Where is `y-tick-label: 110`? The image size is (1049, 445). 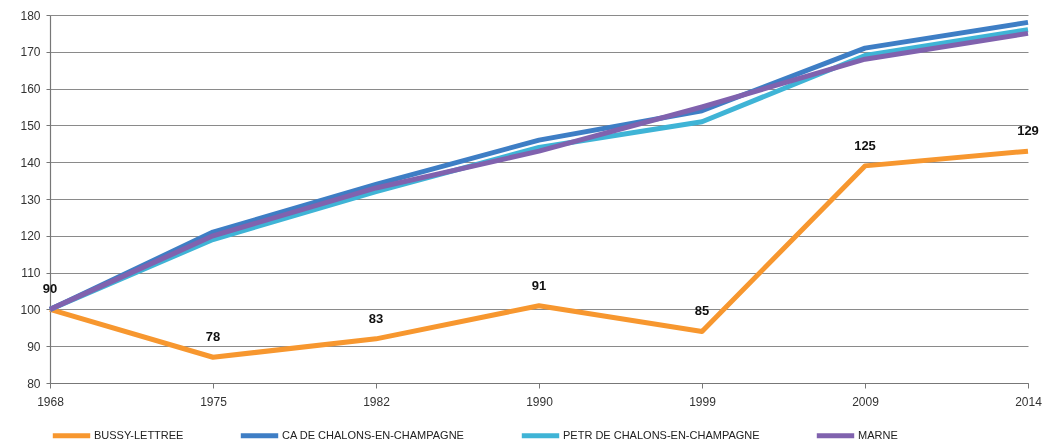 y-tick-label: 110 is located at coordinates (31, 273).